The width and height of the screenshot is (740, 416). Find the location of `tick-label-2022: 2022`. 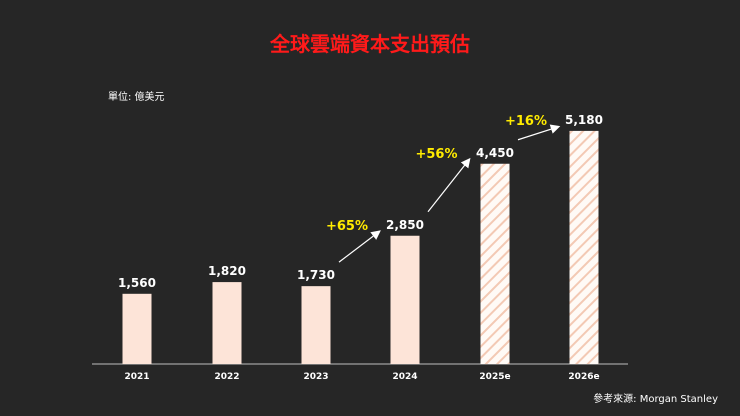

tick-label-2022: 2022 is located at coordinates (226, 377).